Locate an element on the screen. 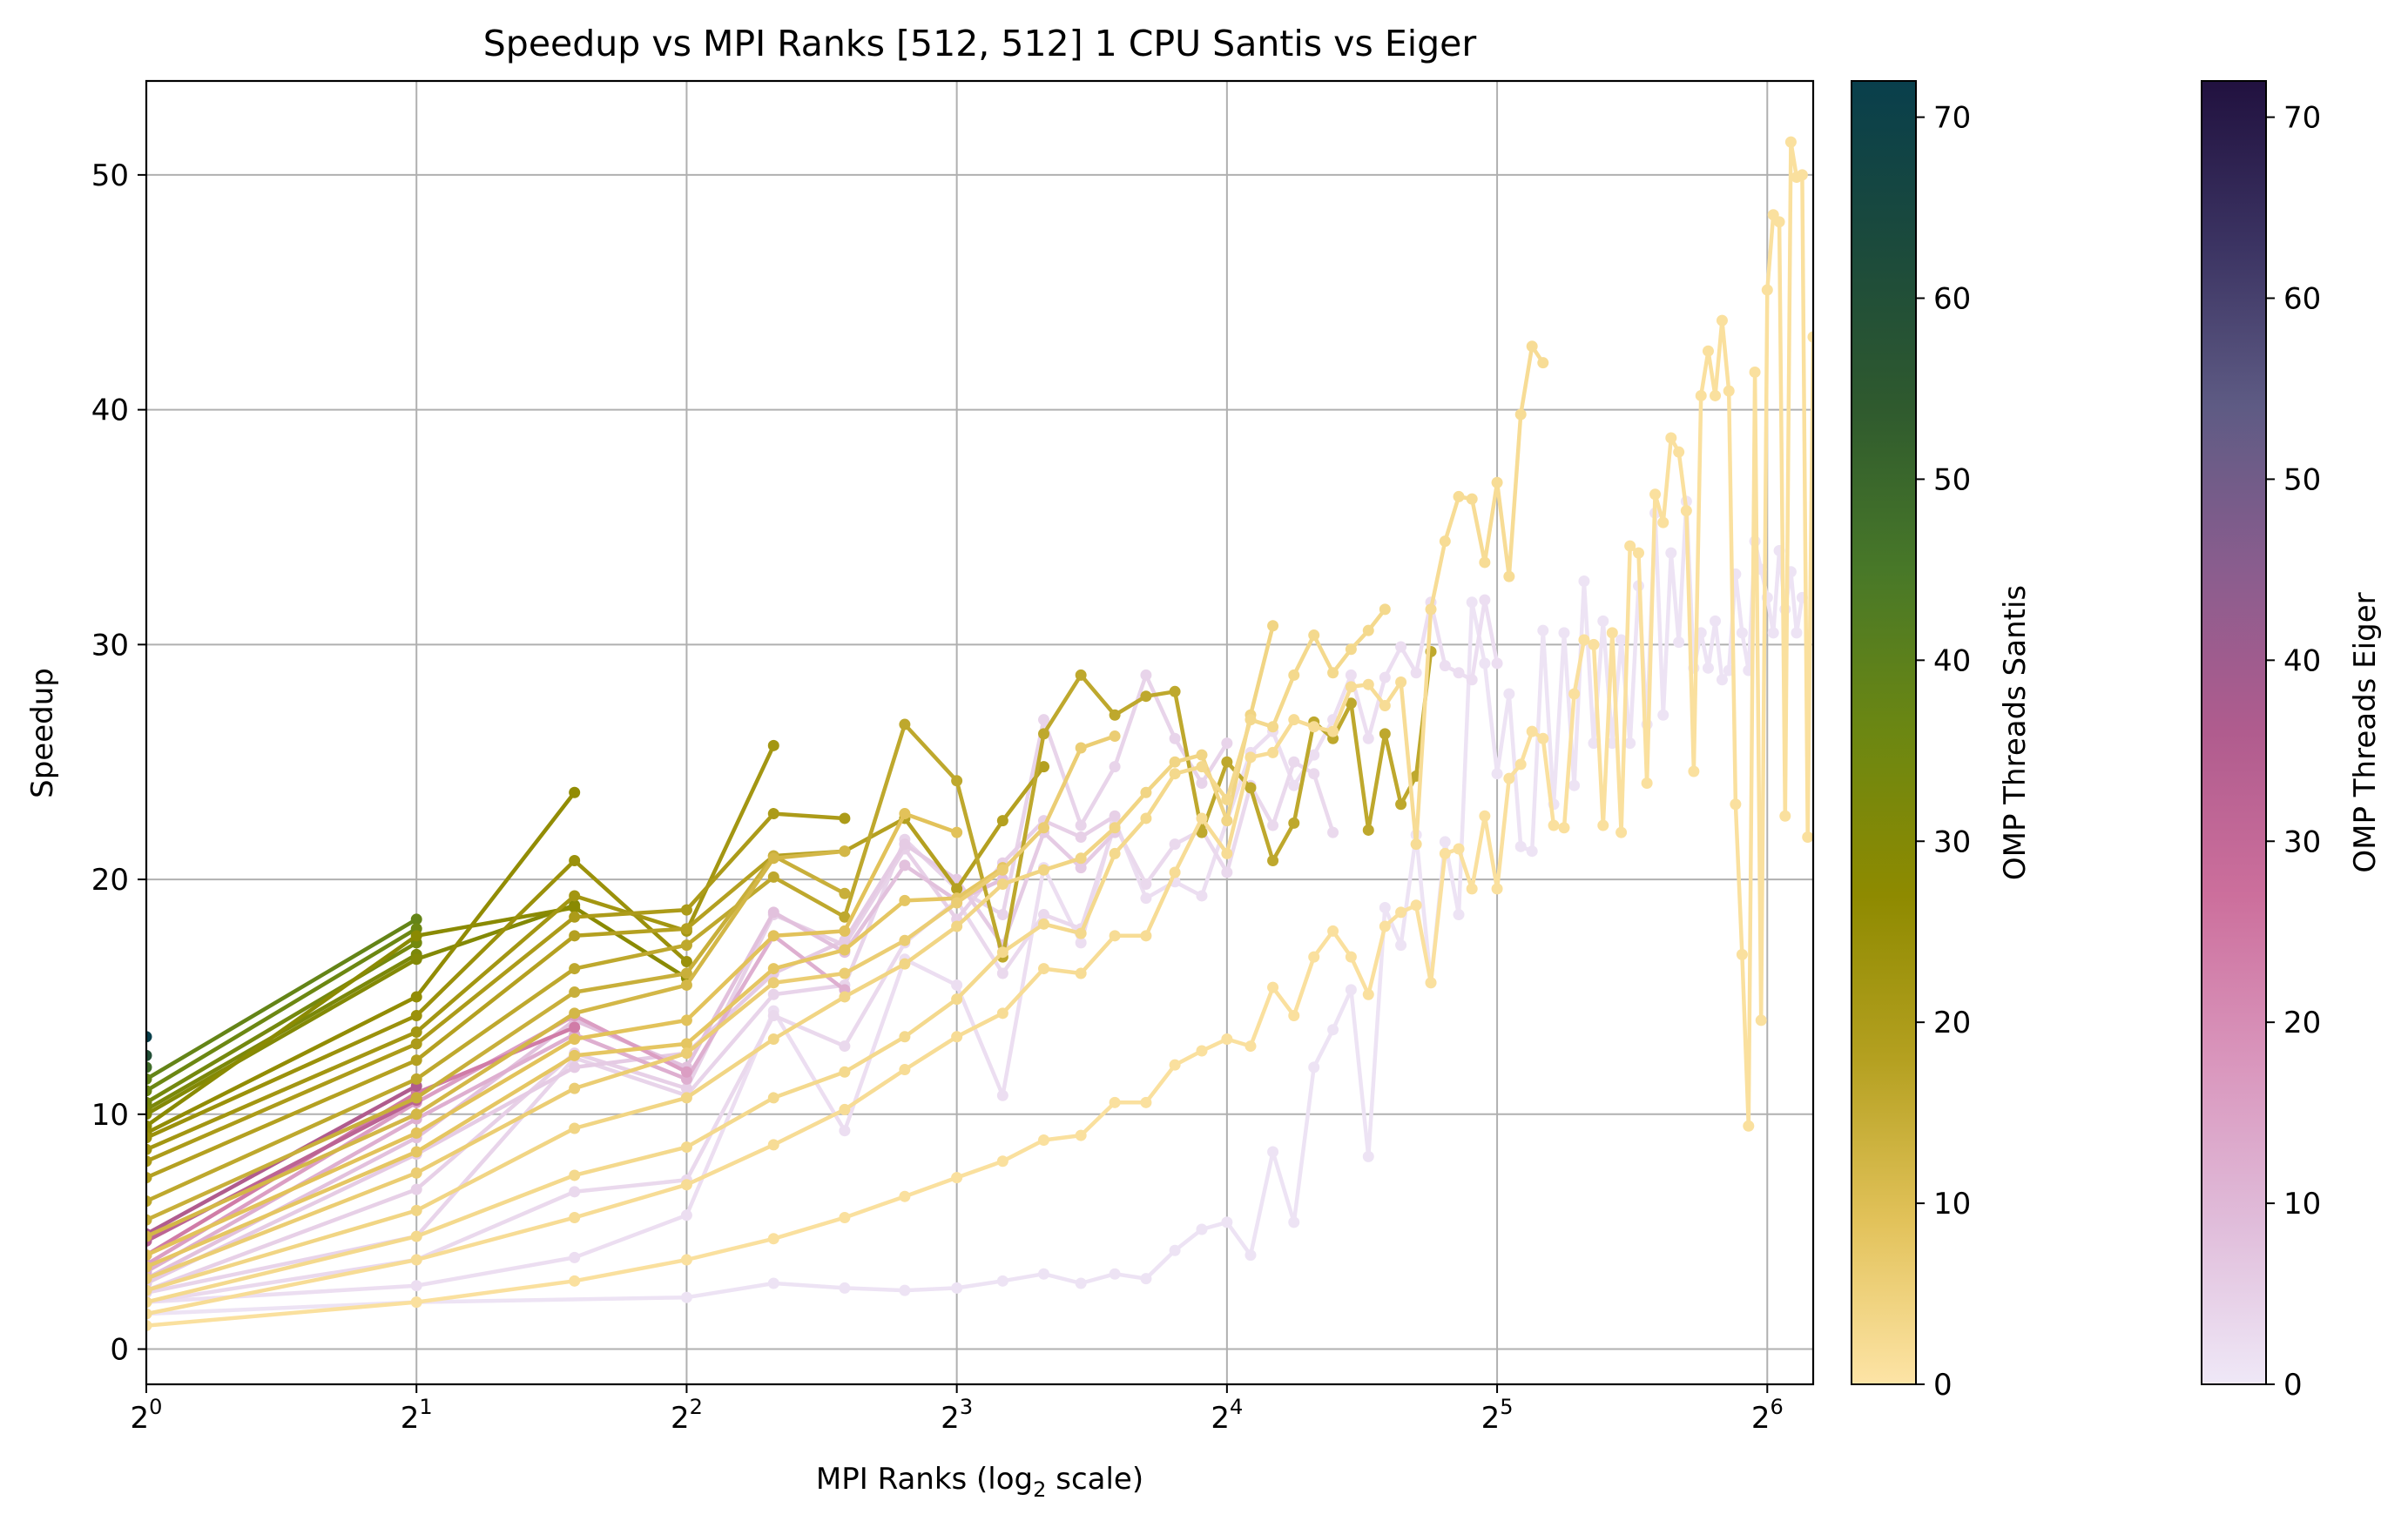 The height and width of the screenshot is (1521, 2408). colorbar-tick-label: 30 is located at coordinates (1952, 841).